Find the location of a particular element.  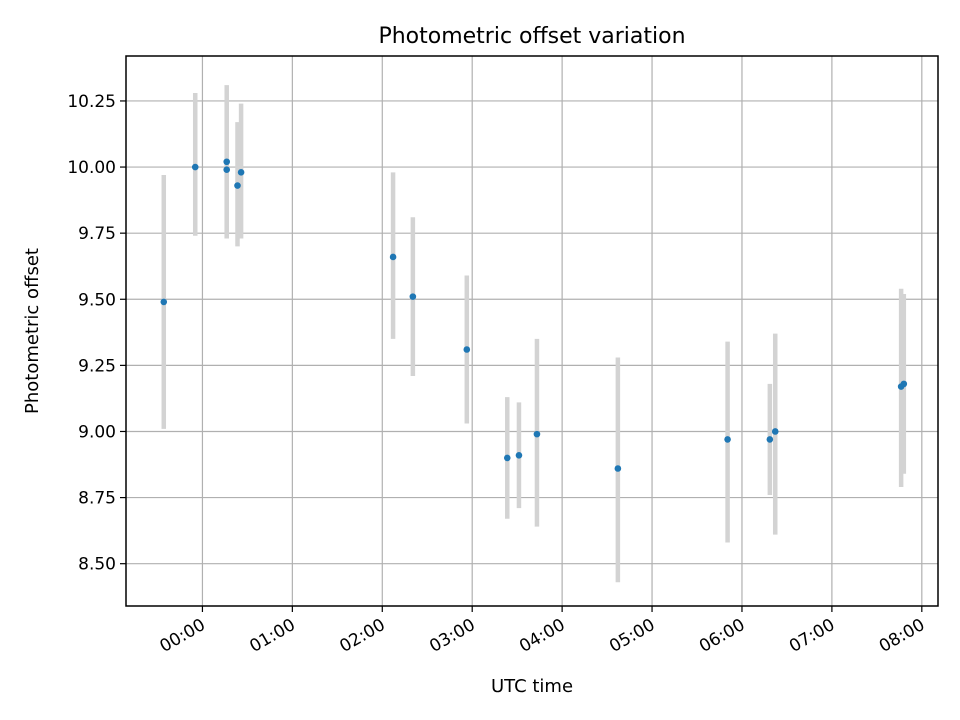

y-axis-label: Photometric offset is located at coordinates (32, 331).